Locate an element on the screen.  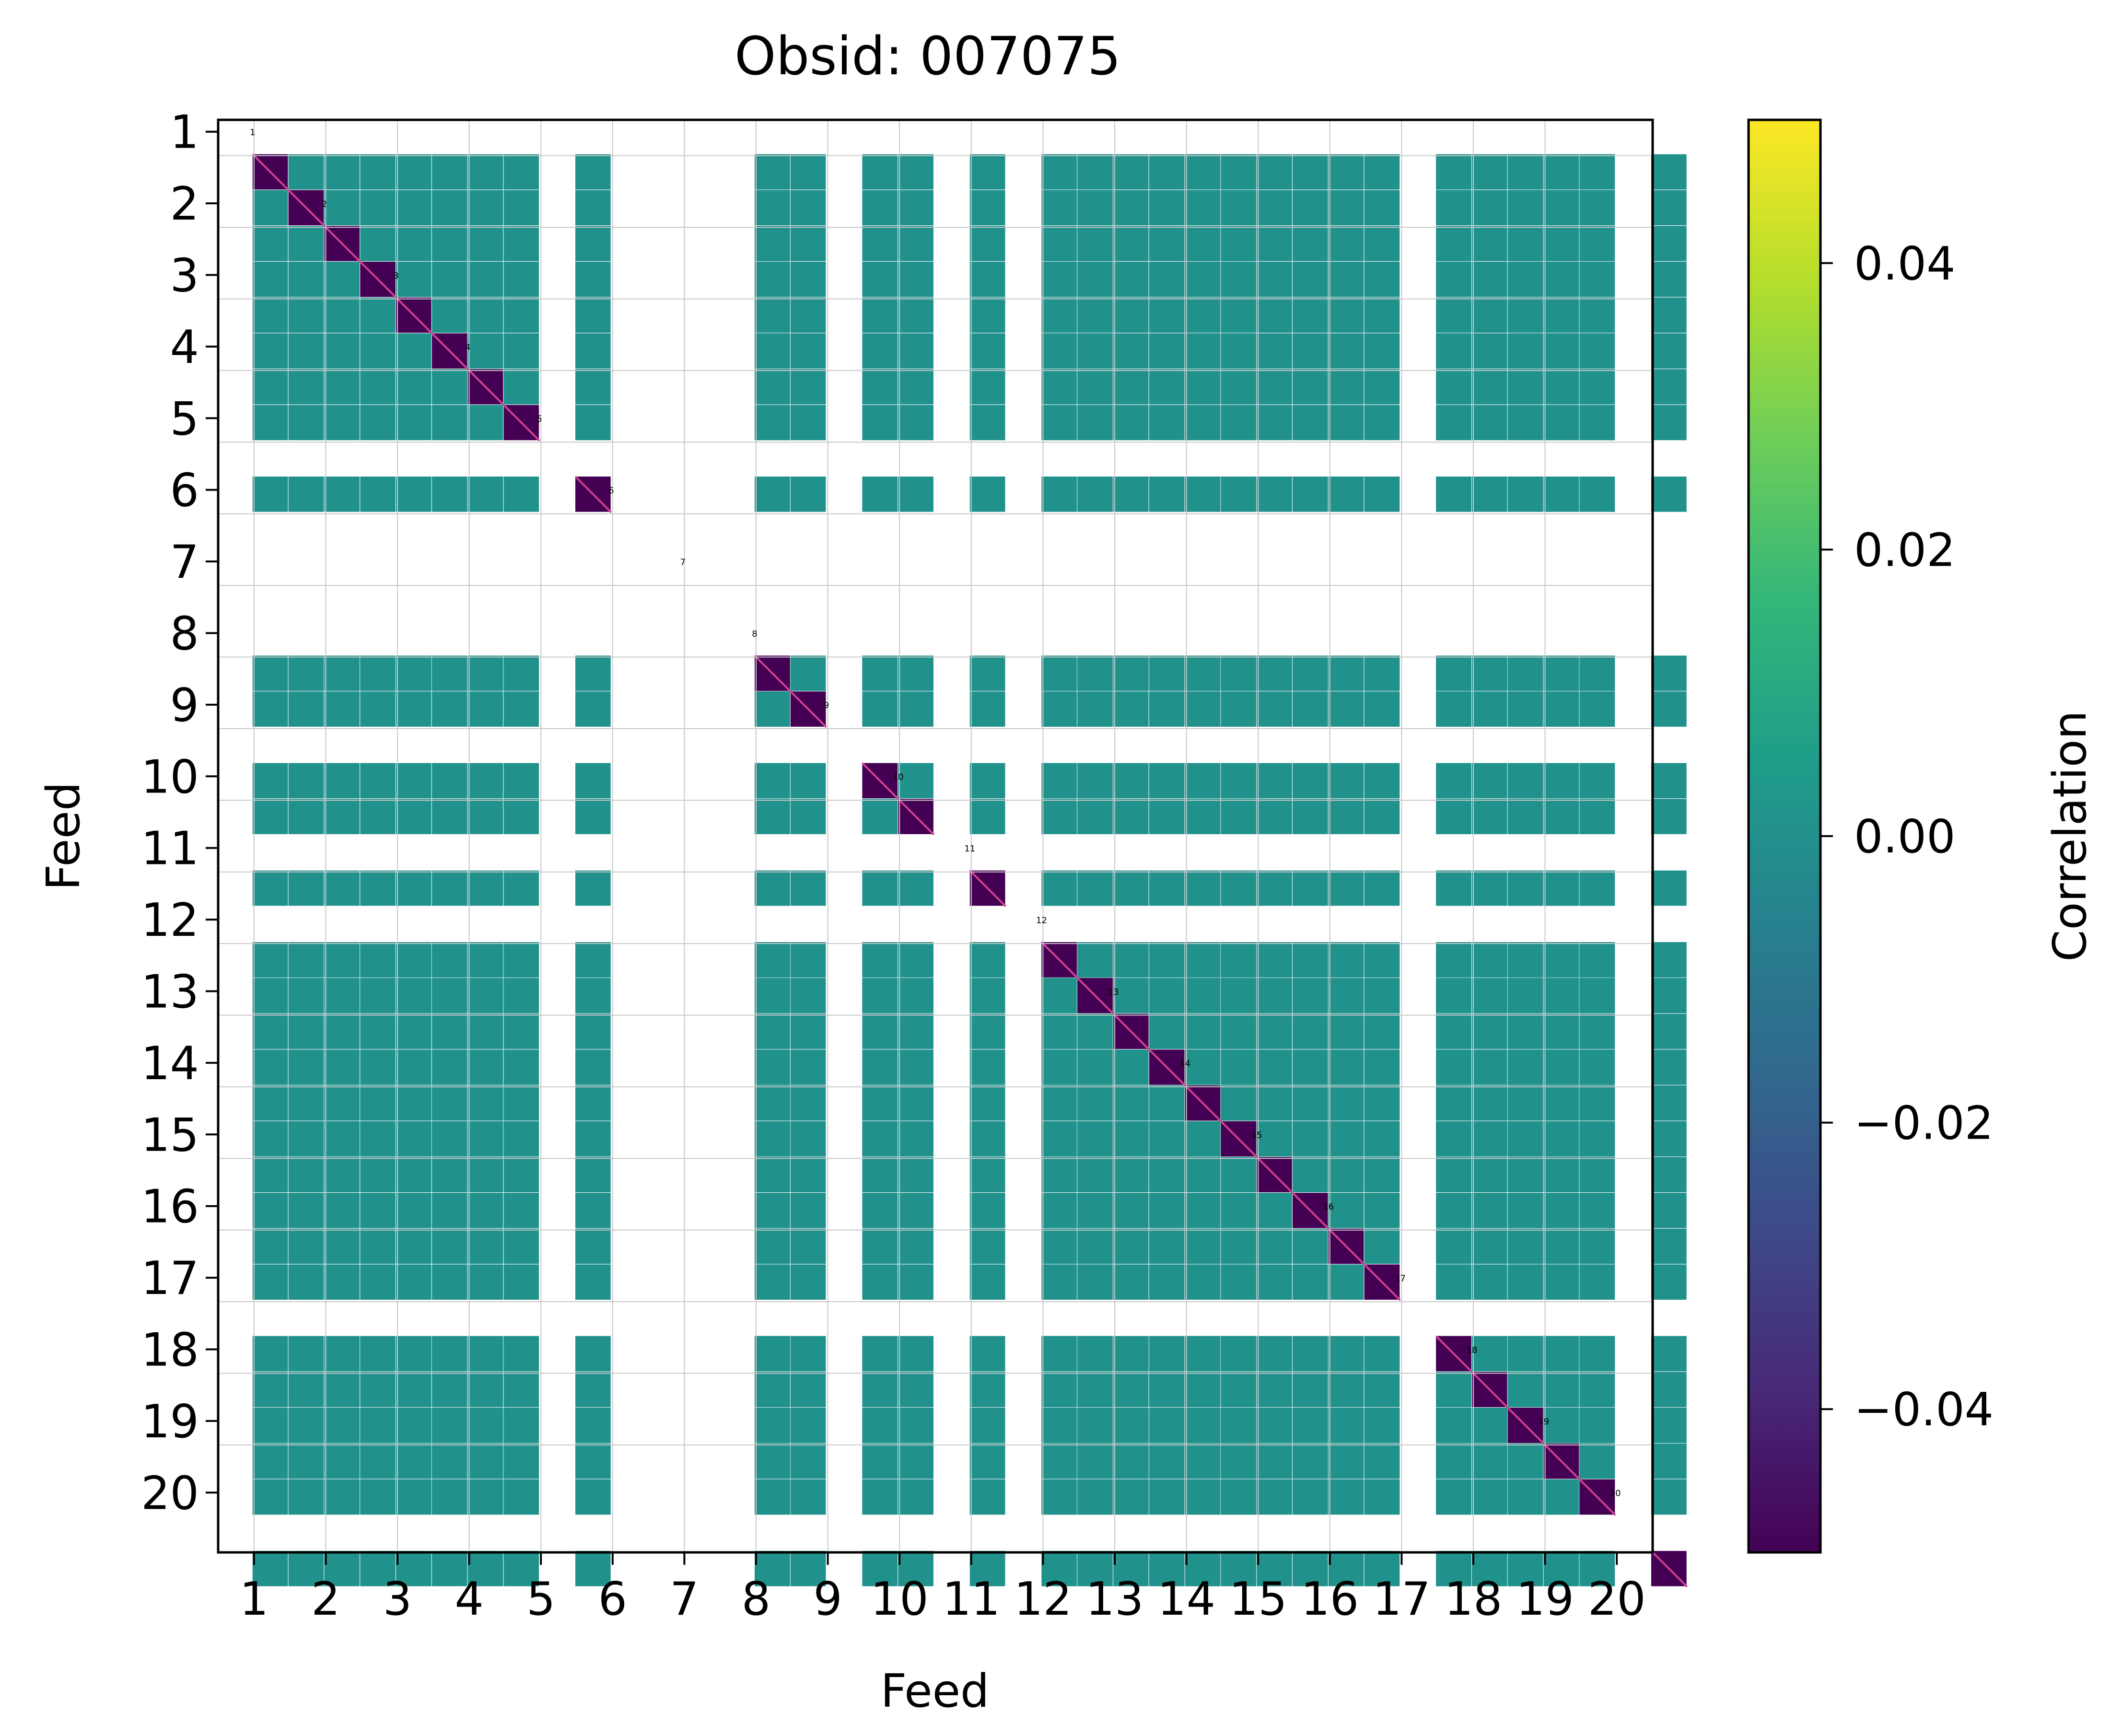
x-tick-label: 4 is located at coordinates (469, 1599).